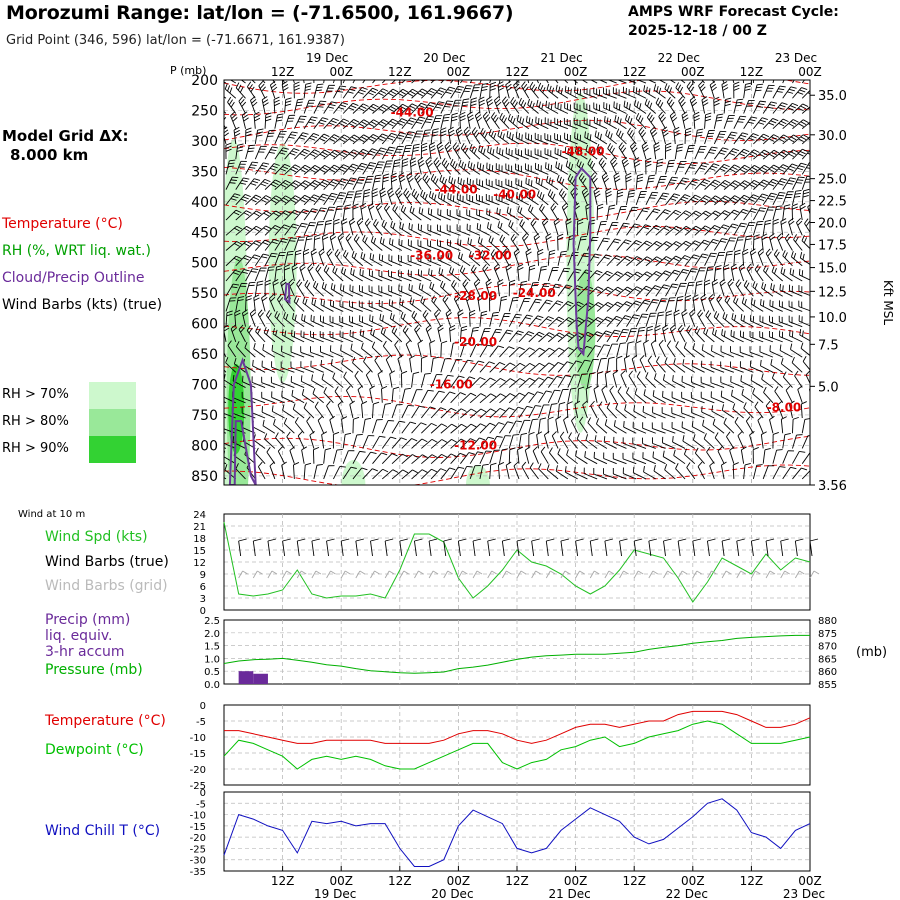 Image resolution: width=900 pixels, height=900 pixels. What do you see at coordinates (517, 72) in the screenshot?
I see `top-hour-tick-label: 12Z` at bounding box center [517, 72].